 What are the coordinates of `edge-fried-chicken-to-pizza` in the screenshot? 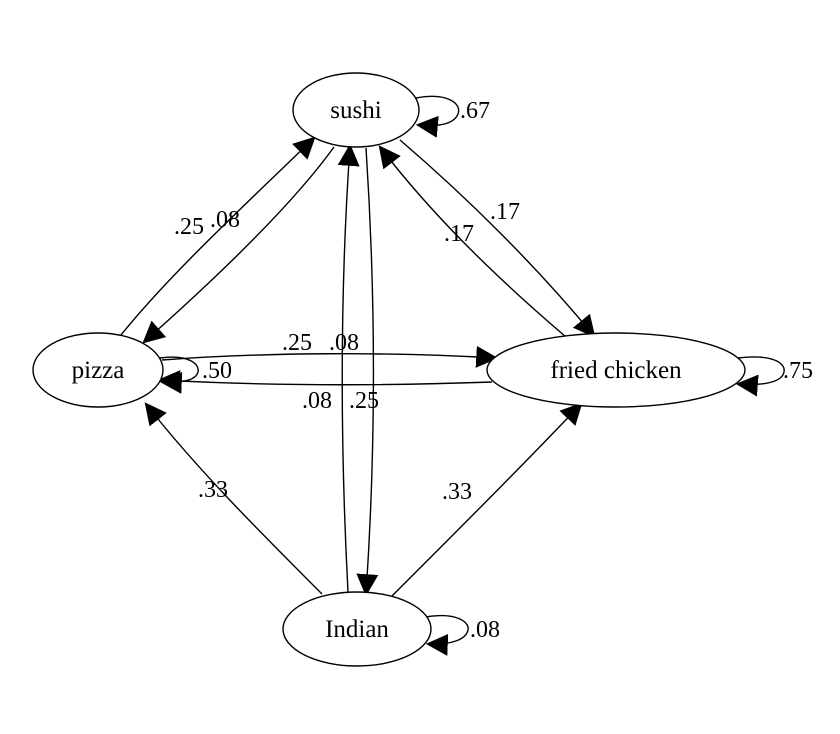 It's located at (325, 381).